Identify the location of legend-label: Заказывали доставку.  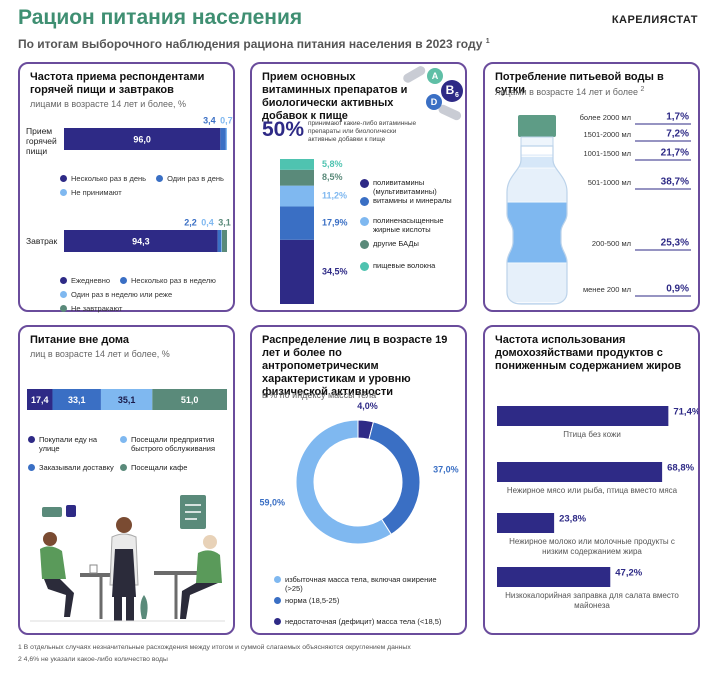
(76, 467).